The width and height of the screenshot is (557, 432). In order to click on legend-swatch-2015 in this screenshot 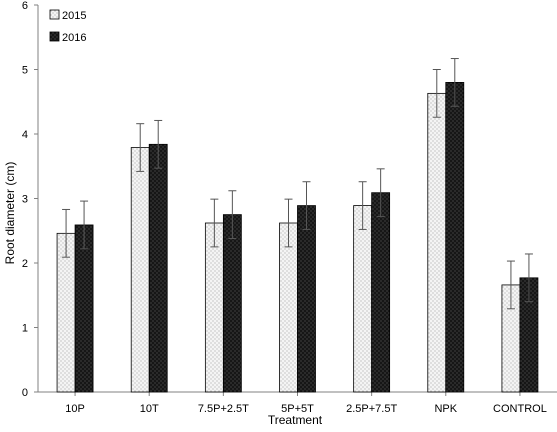, I will do `click(54, 14)`.